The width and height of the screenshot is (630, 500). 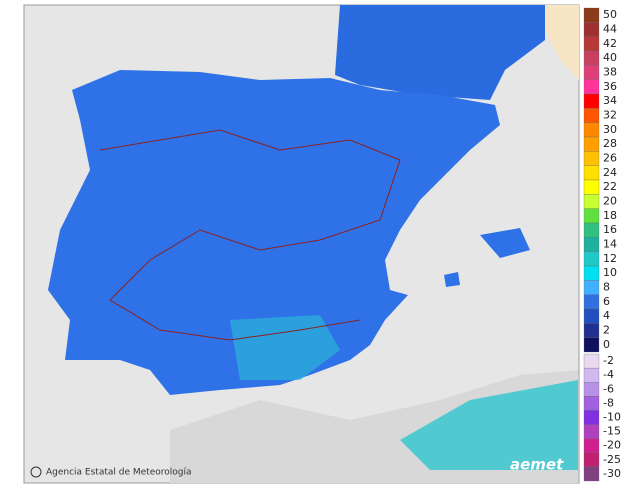 I want to click on legend-label: 32, so click(x=610, y=115).